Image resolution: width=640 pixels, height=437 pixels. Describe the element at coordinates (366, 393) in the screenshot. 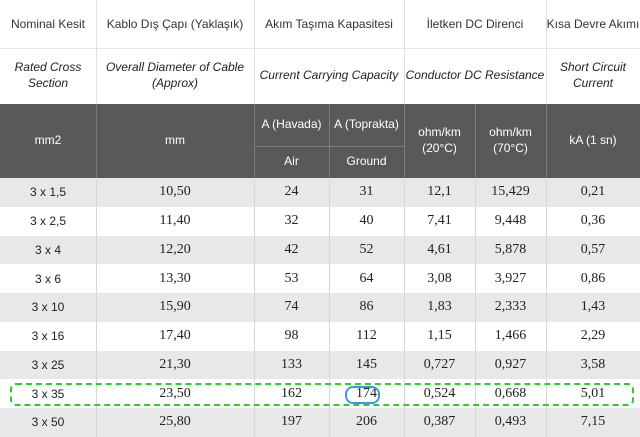

I see `cell-ground: 174` at that location.